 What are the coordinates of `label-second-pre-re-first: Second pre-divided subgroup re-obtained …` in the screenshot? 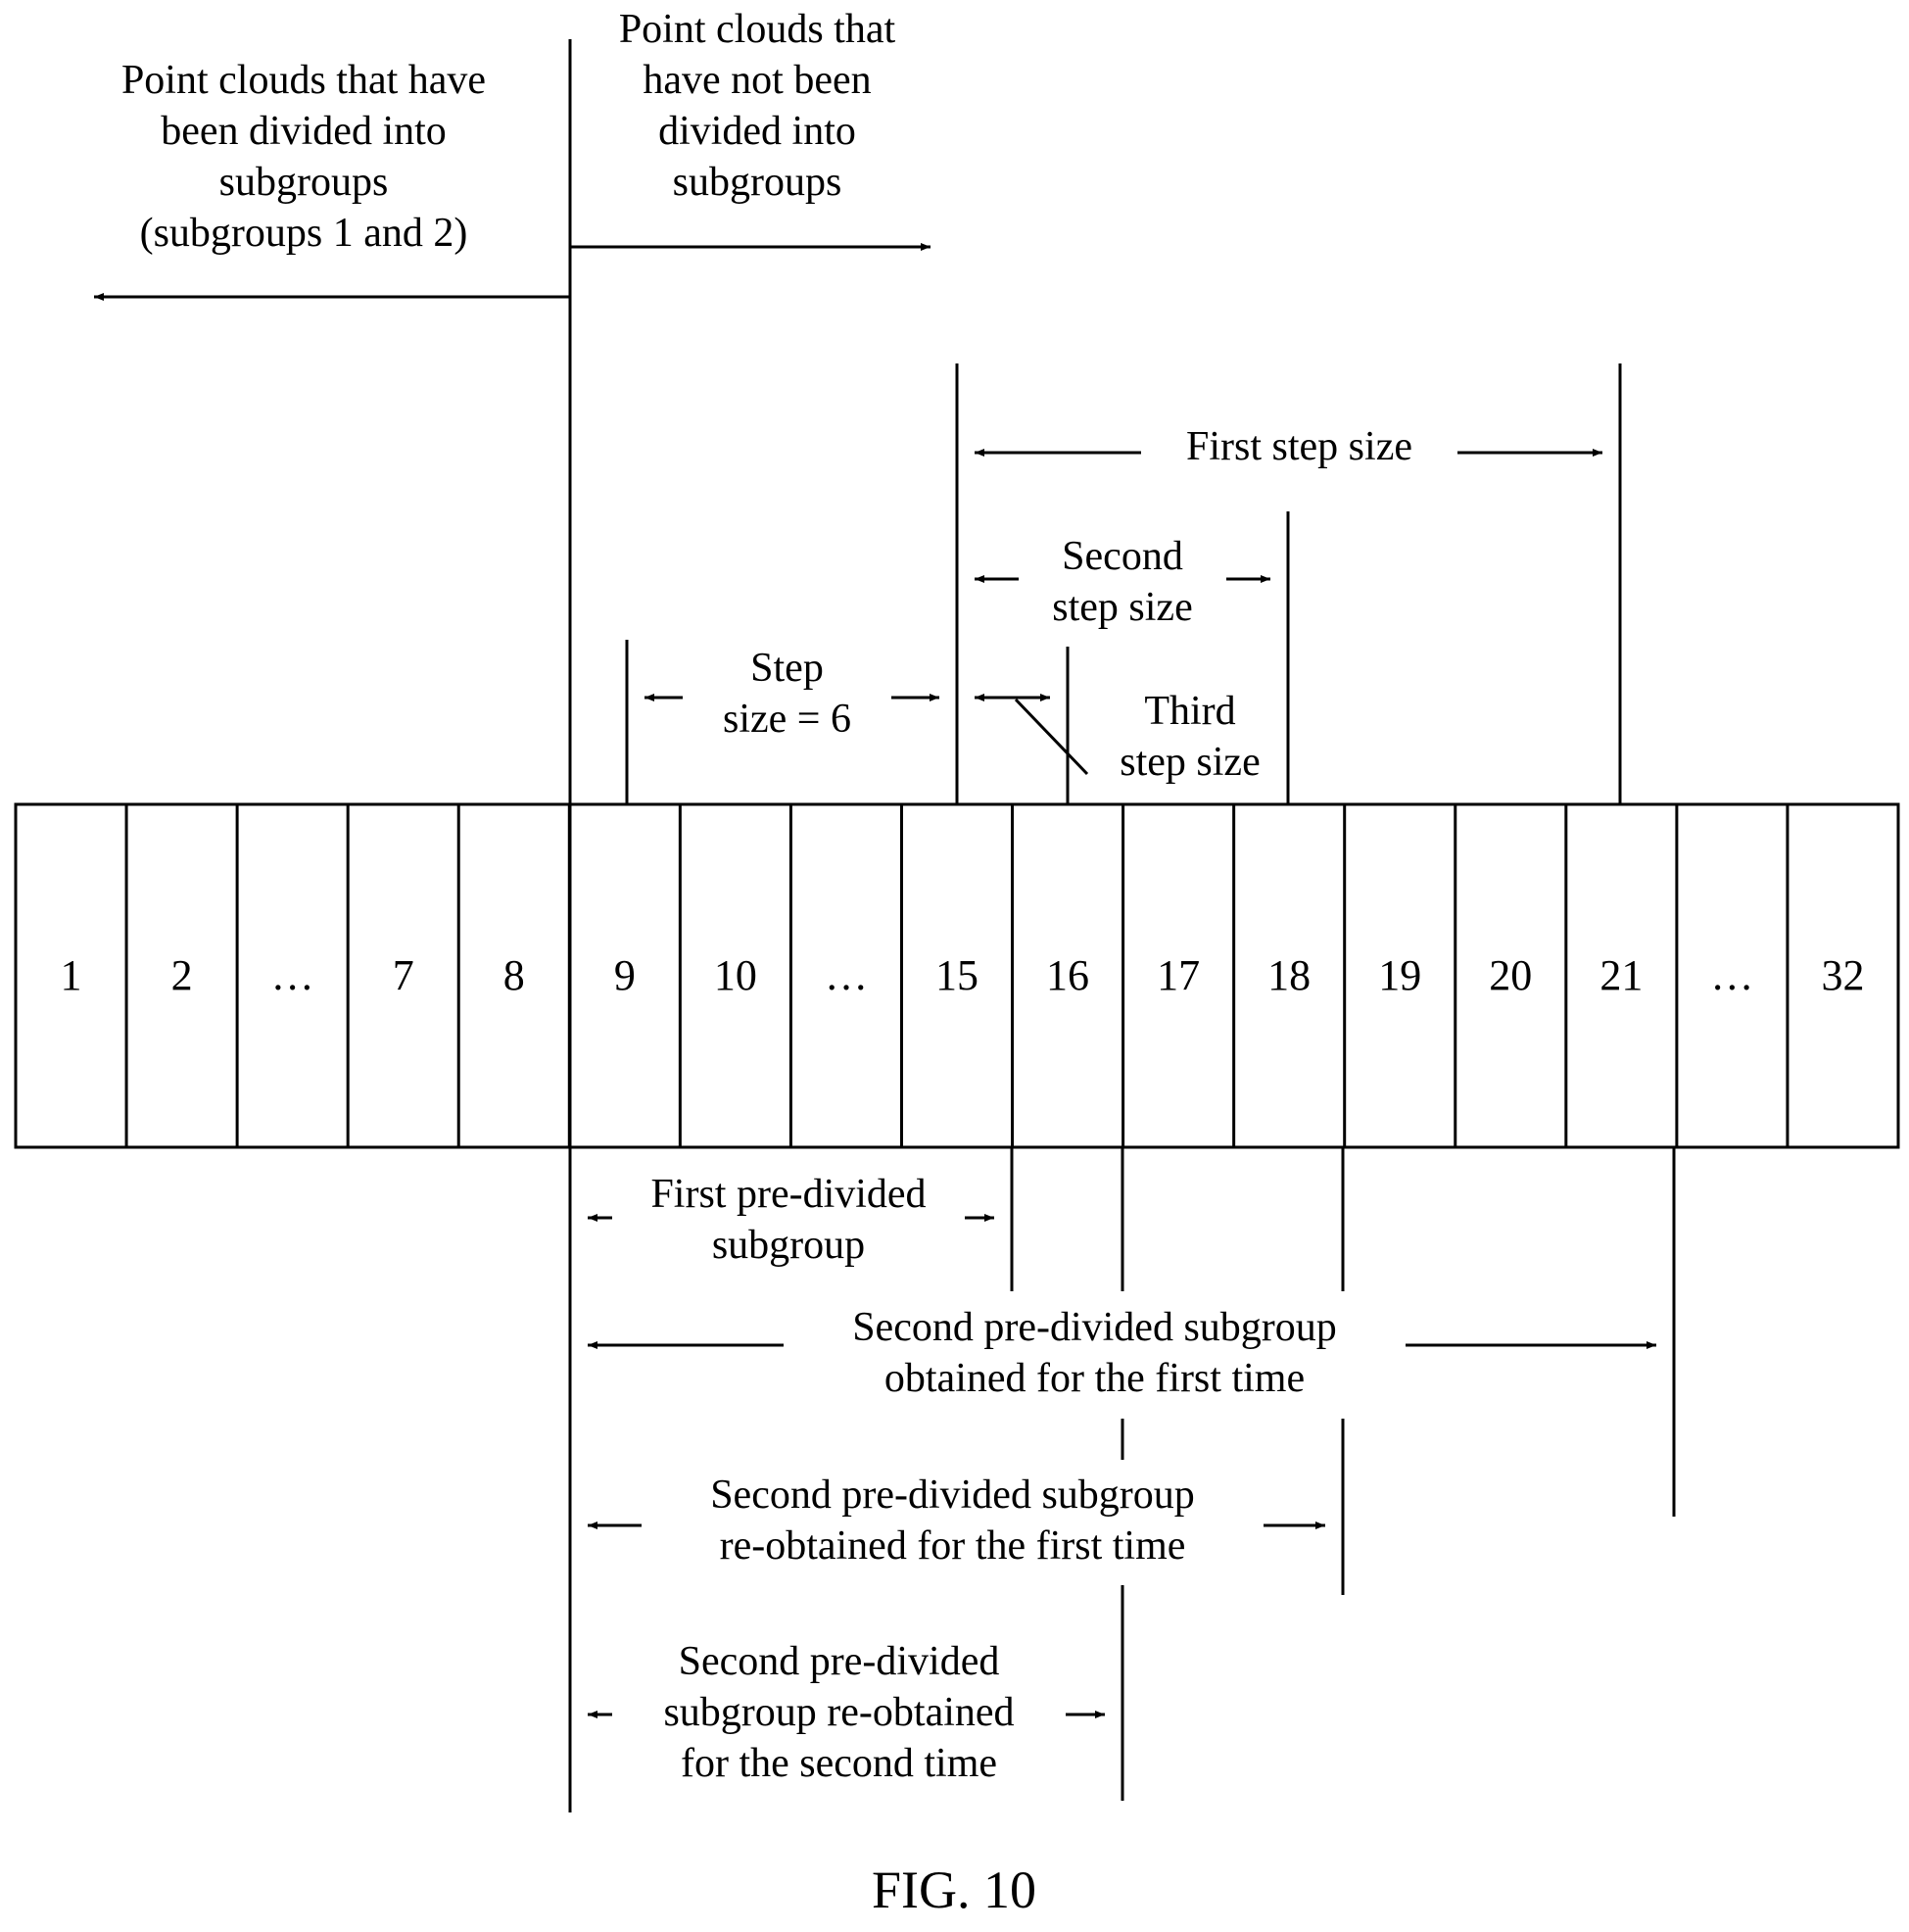 It's located at (953, 1520).